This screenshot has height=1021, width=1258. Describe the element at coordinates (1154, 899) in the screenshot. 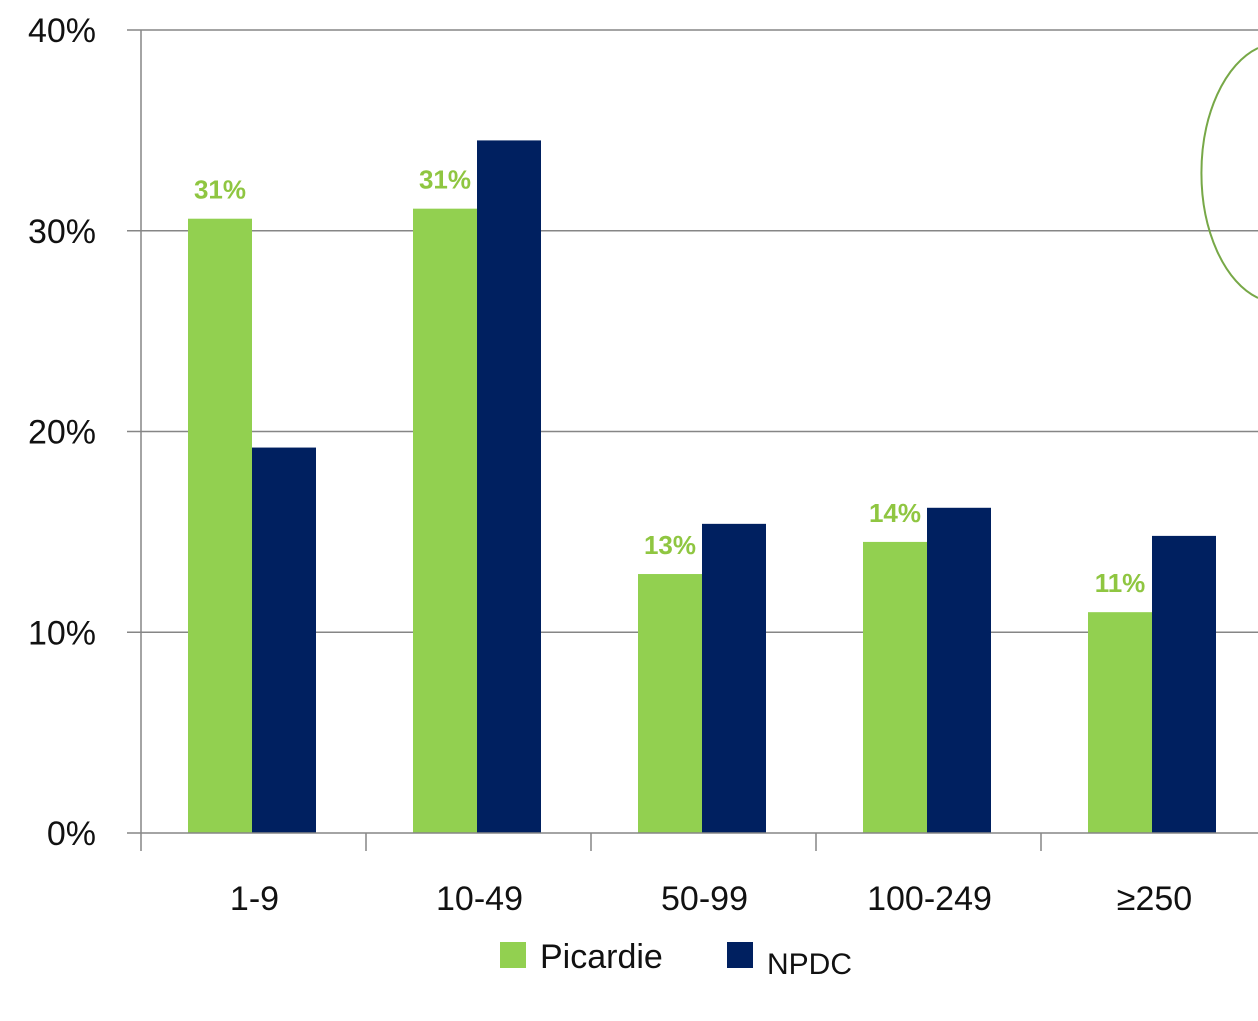

I see `x-category-label: ≥250` at that location.